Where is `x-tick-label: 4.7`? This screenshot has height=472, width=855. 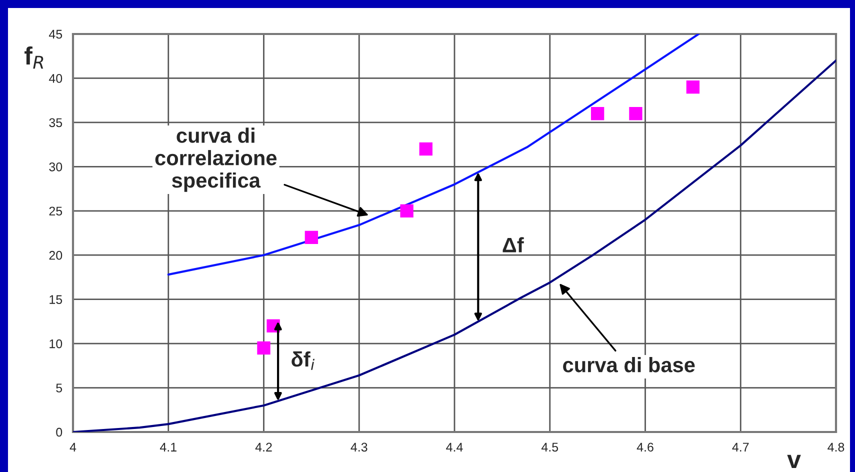 x-tick-label: 4.7 is located at coordinates (740, 447).